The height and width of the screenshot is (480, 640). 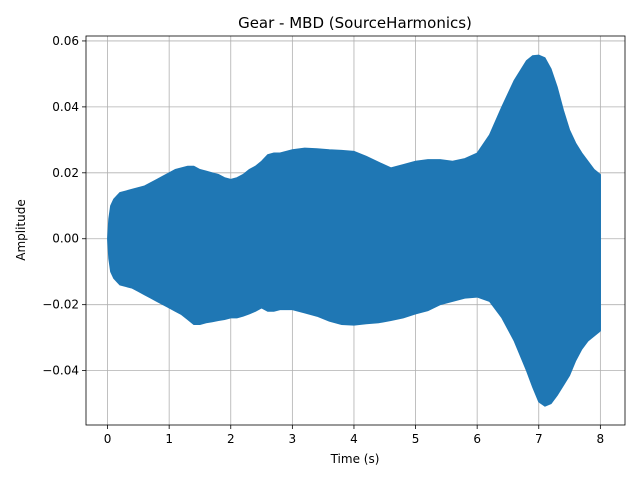 I want to click on x-tick-label: 3, so click(x=293, y=439).